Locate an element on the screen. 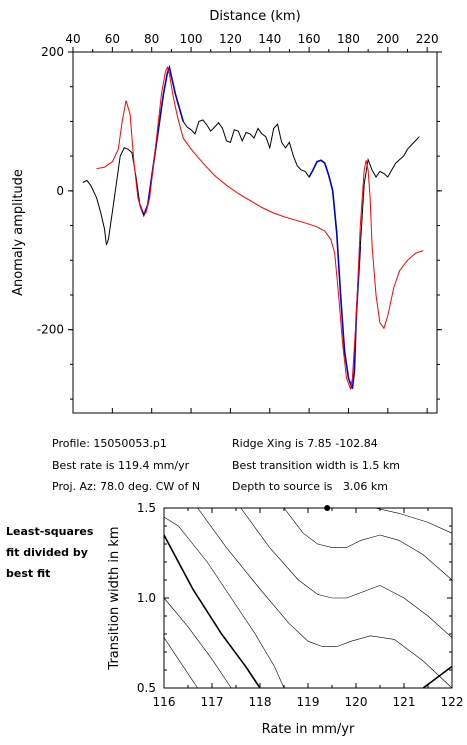 The width and height of the screenshot is (467, 745). y-tick-label: 200 is located at coordinates (52, 52).